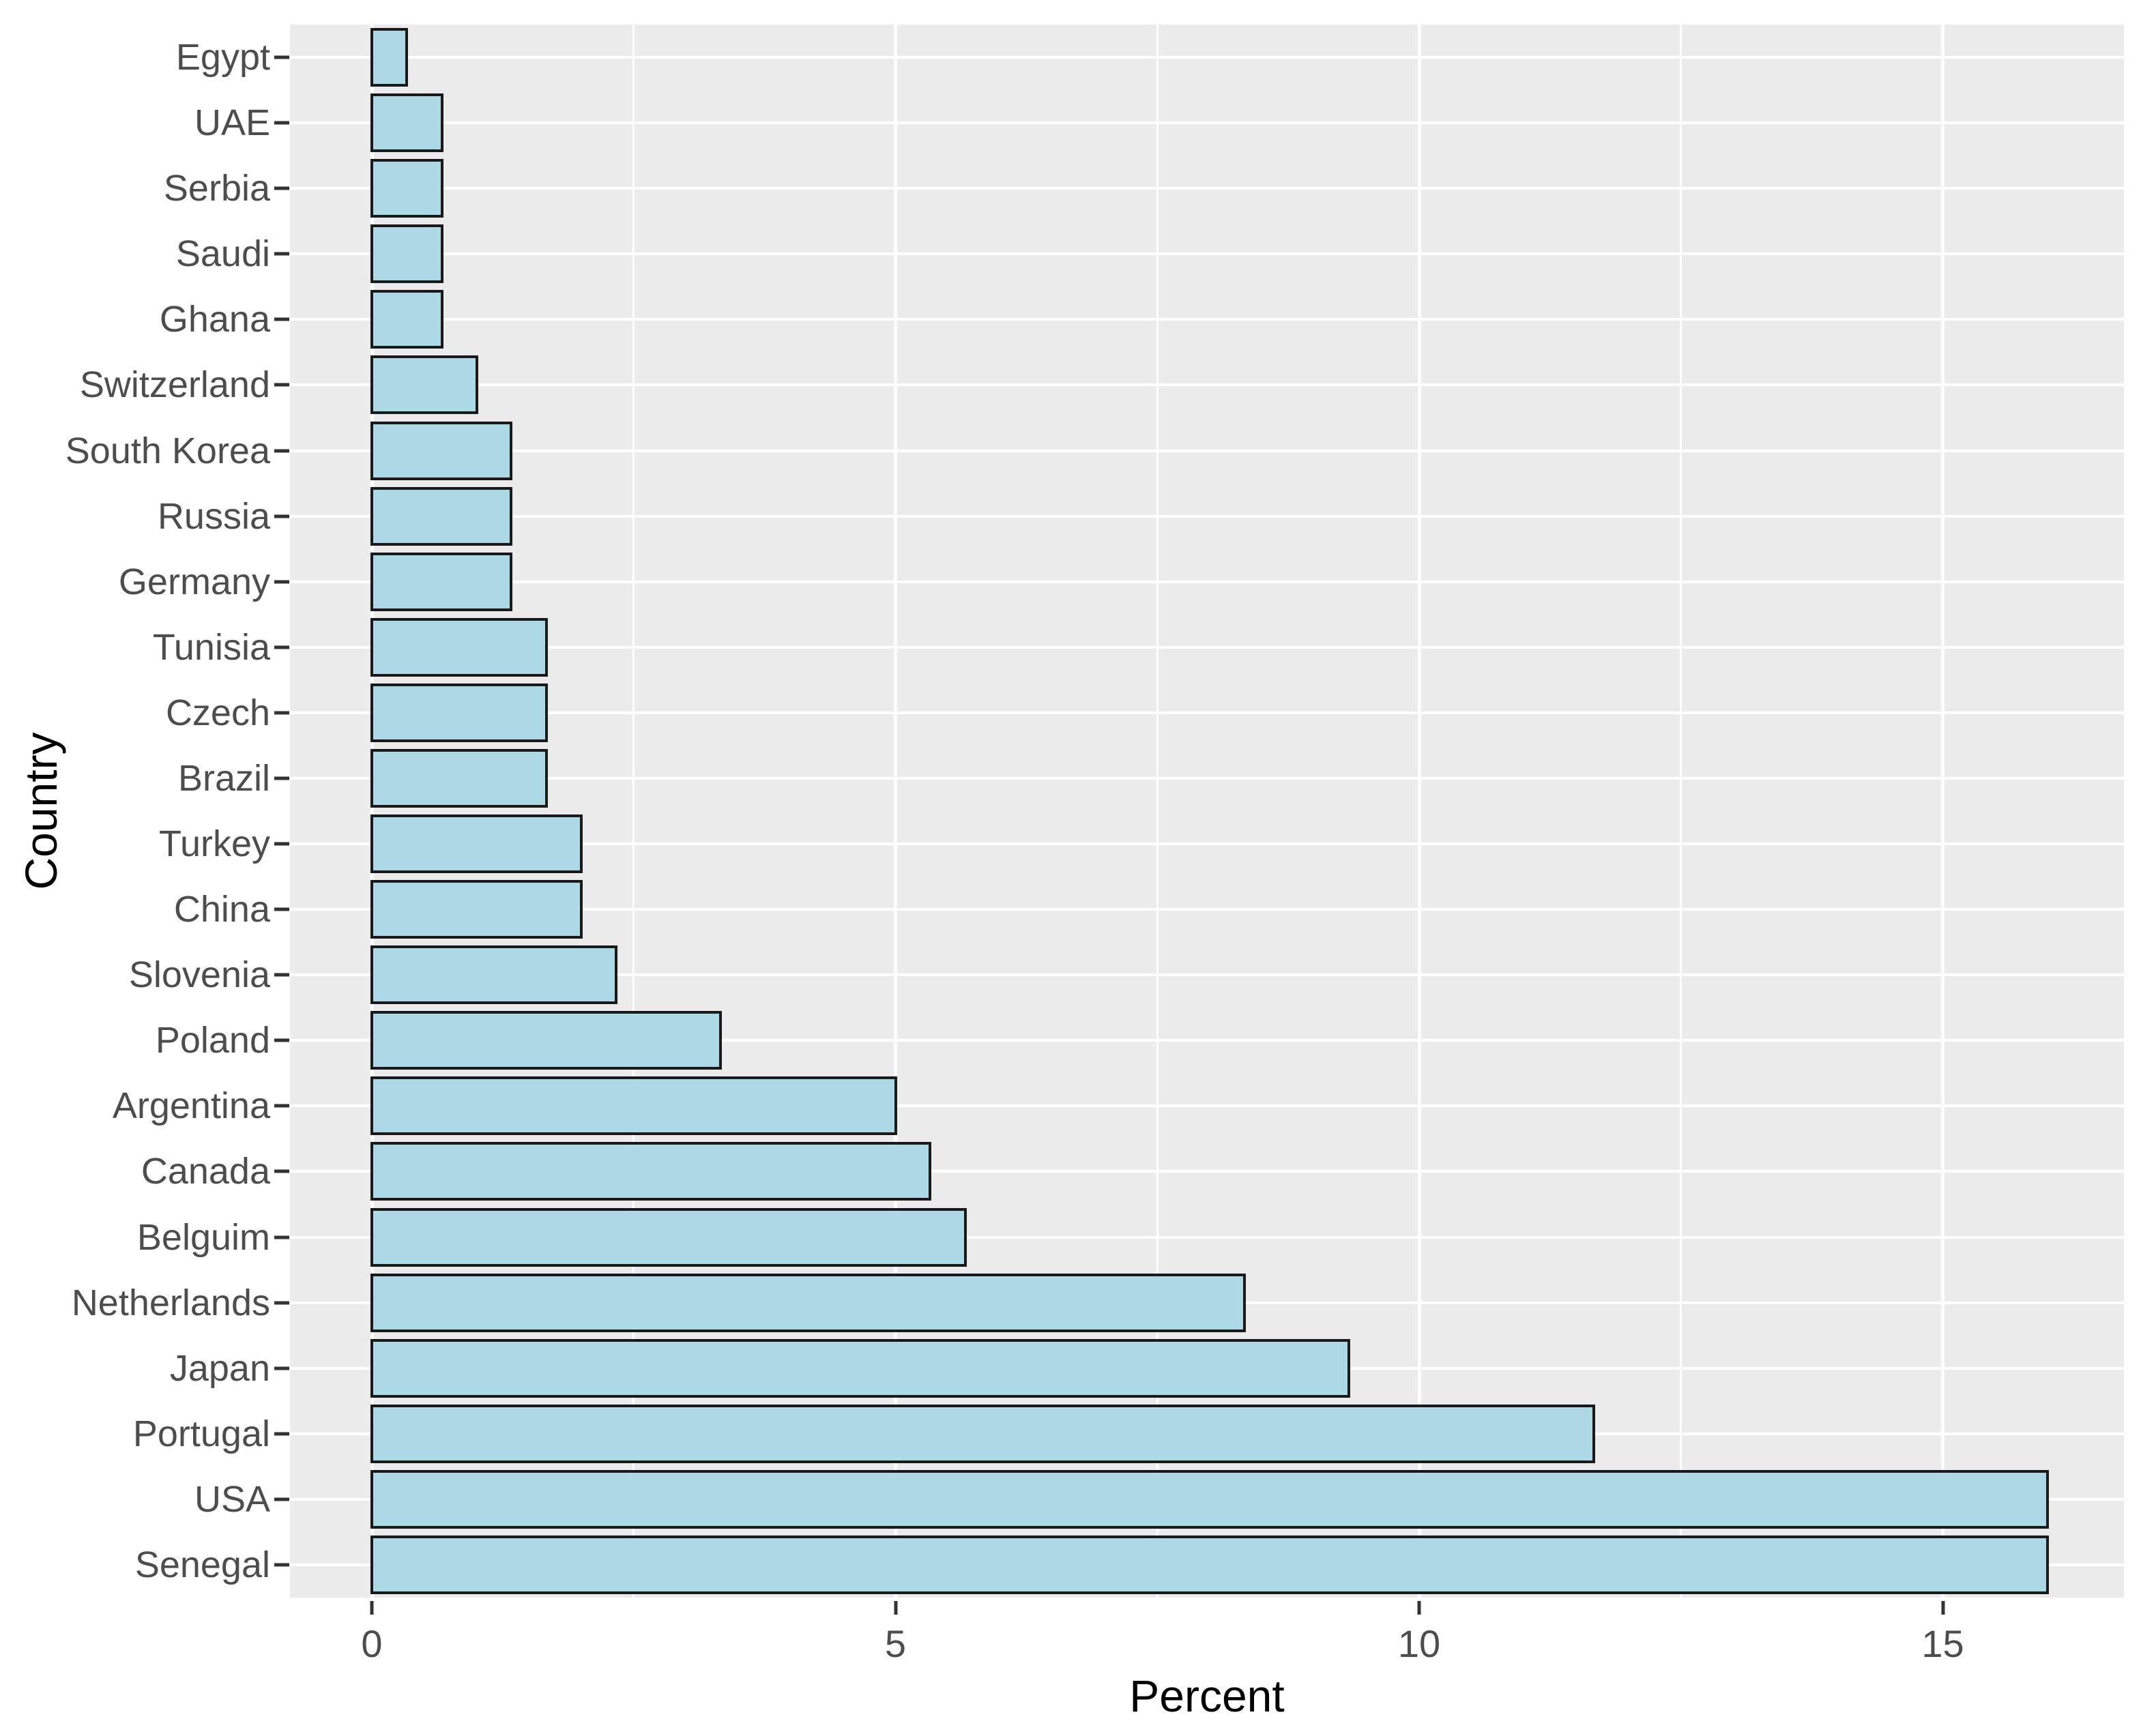 This screenshot has width=2156, height=1719. I want to click on y-axis-label: Canada, so click(205, 1171).